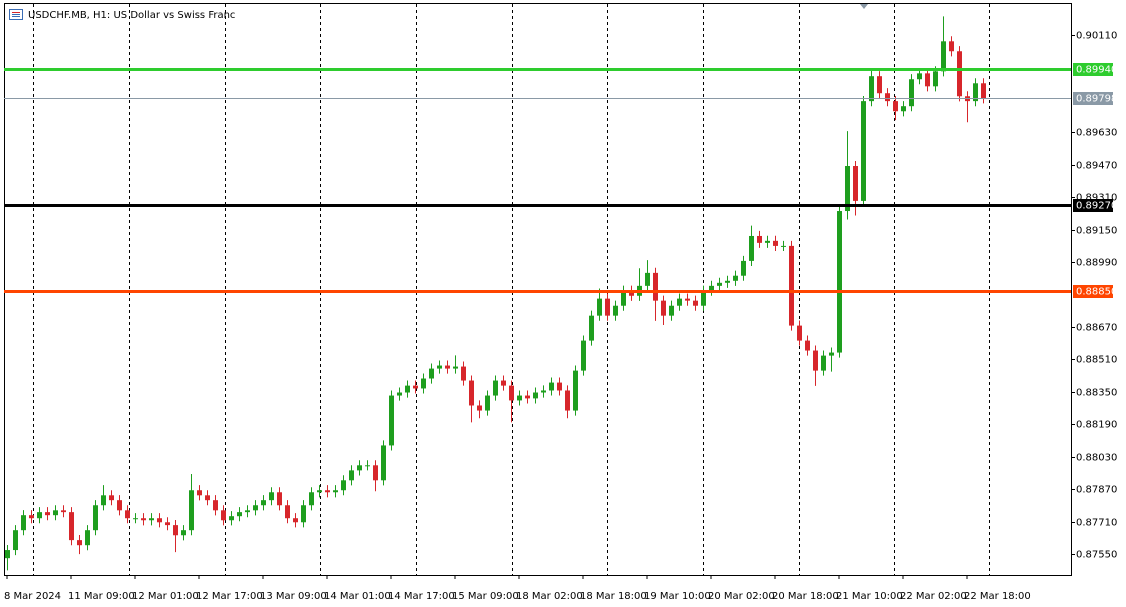 Image resolution: width=1126 pixels, height=607 pixels. I want to click on x-tick-label: 20 Mar 18:00, so click(805, 596).